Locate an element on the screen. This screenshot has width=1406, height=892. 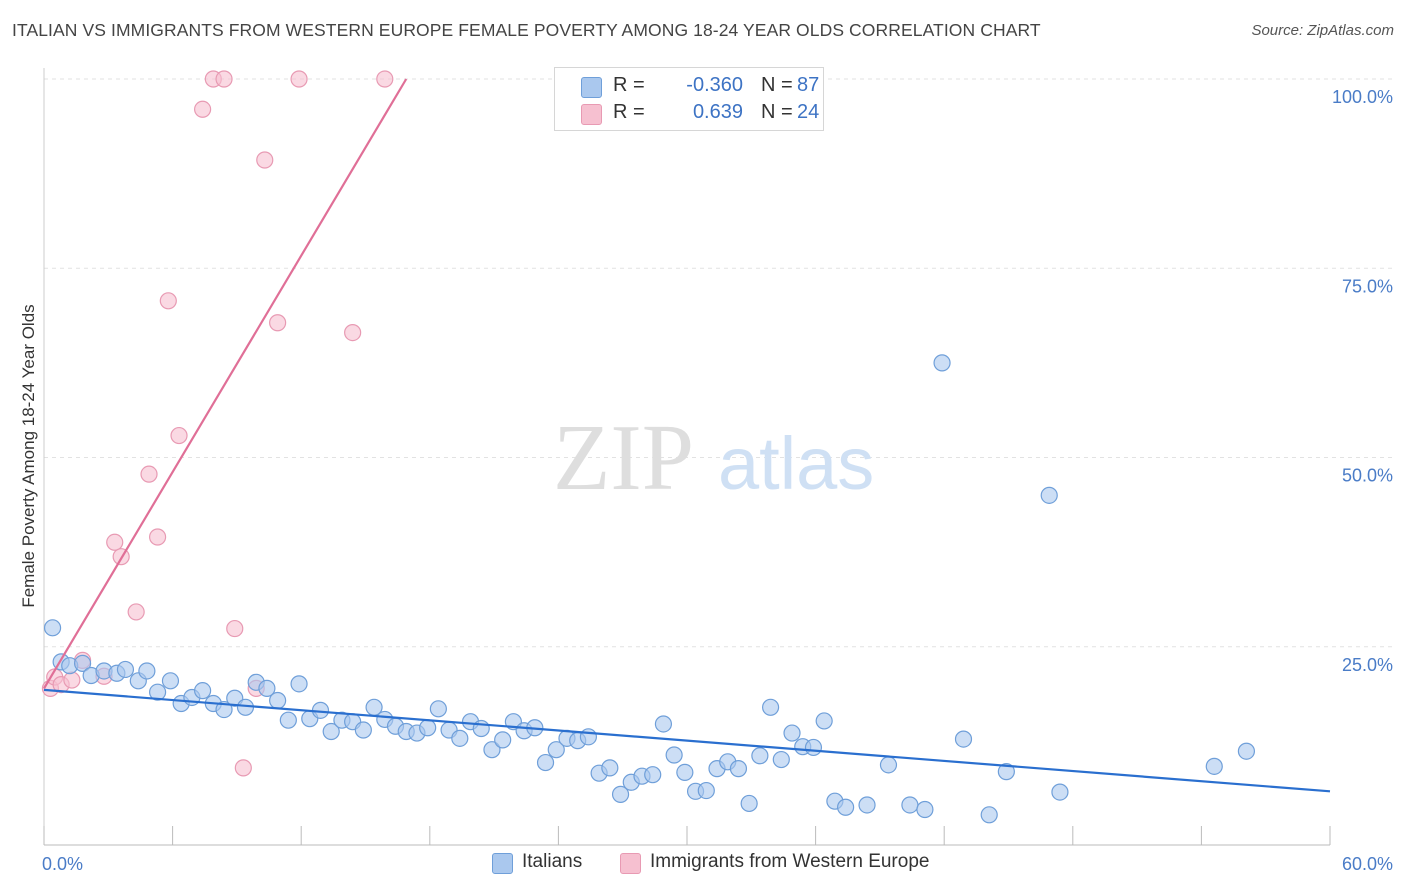
y-tick-labels: 25.0% 50.0% 75.0% 100.0% is located at coordinates (1362, 381).